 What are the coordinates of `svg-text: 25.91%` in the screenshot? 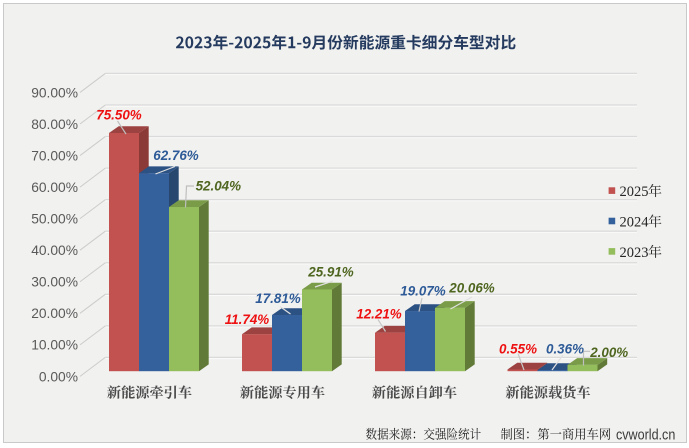 It's located at (330, 272).